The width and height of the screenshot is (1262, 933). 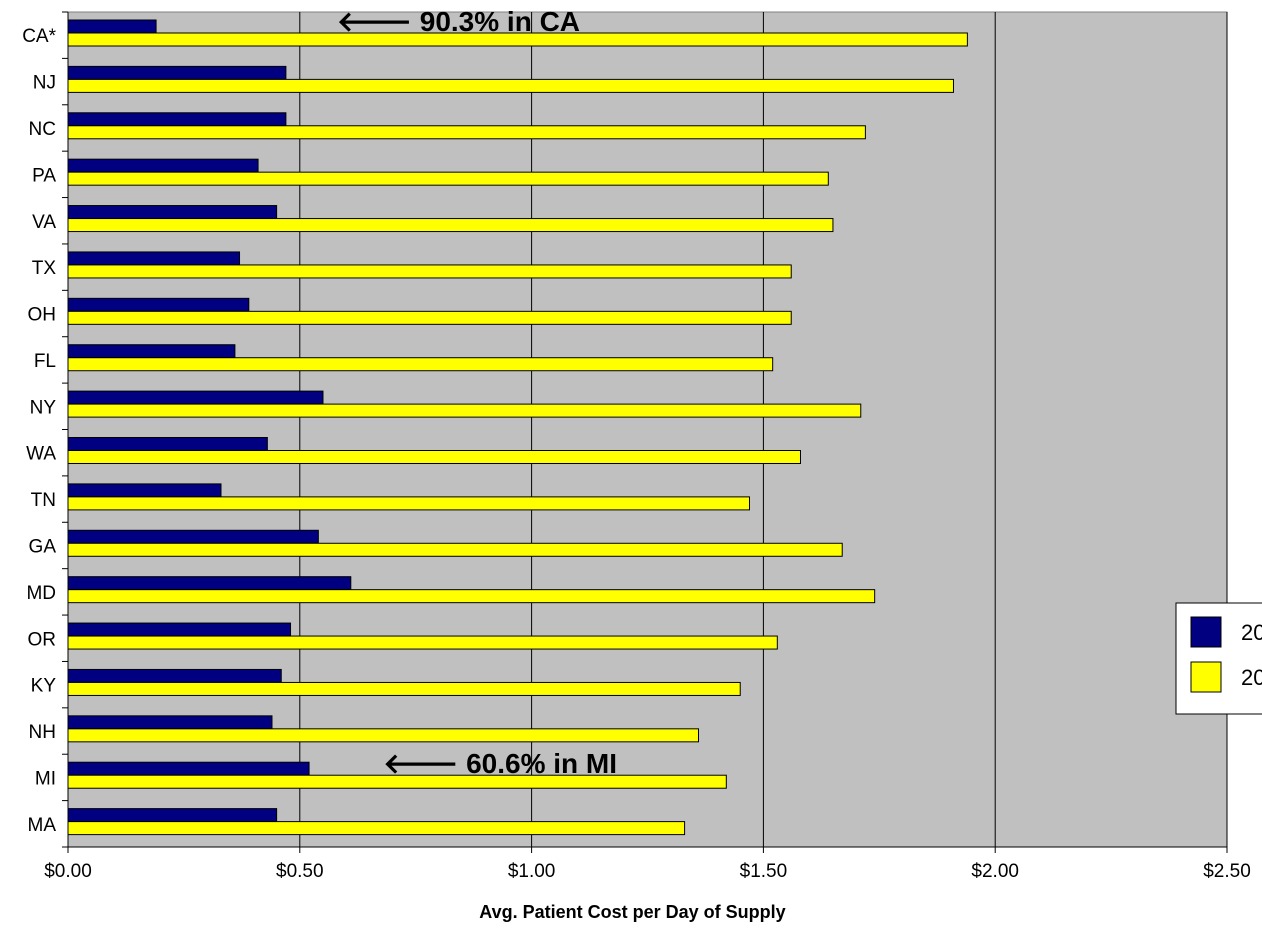 What do you see at coordinates (42, 129) in the screenshot?
I see `category-label-nc: NC` at bounding box center [42, 129].